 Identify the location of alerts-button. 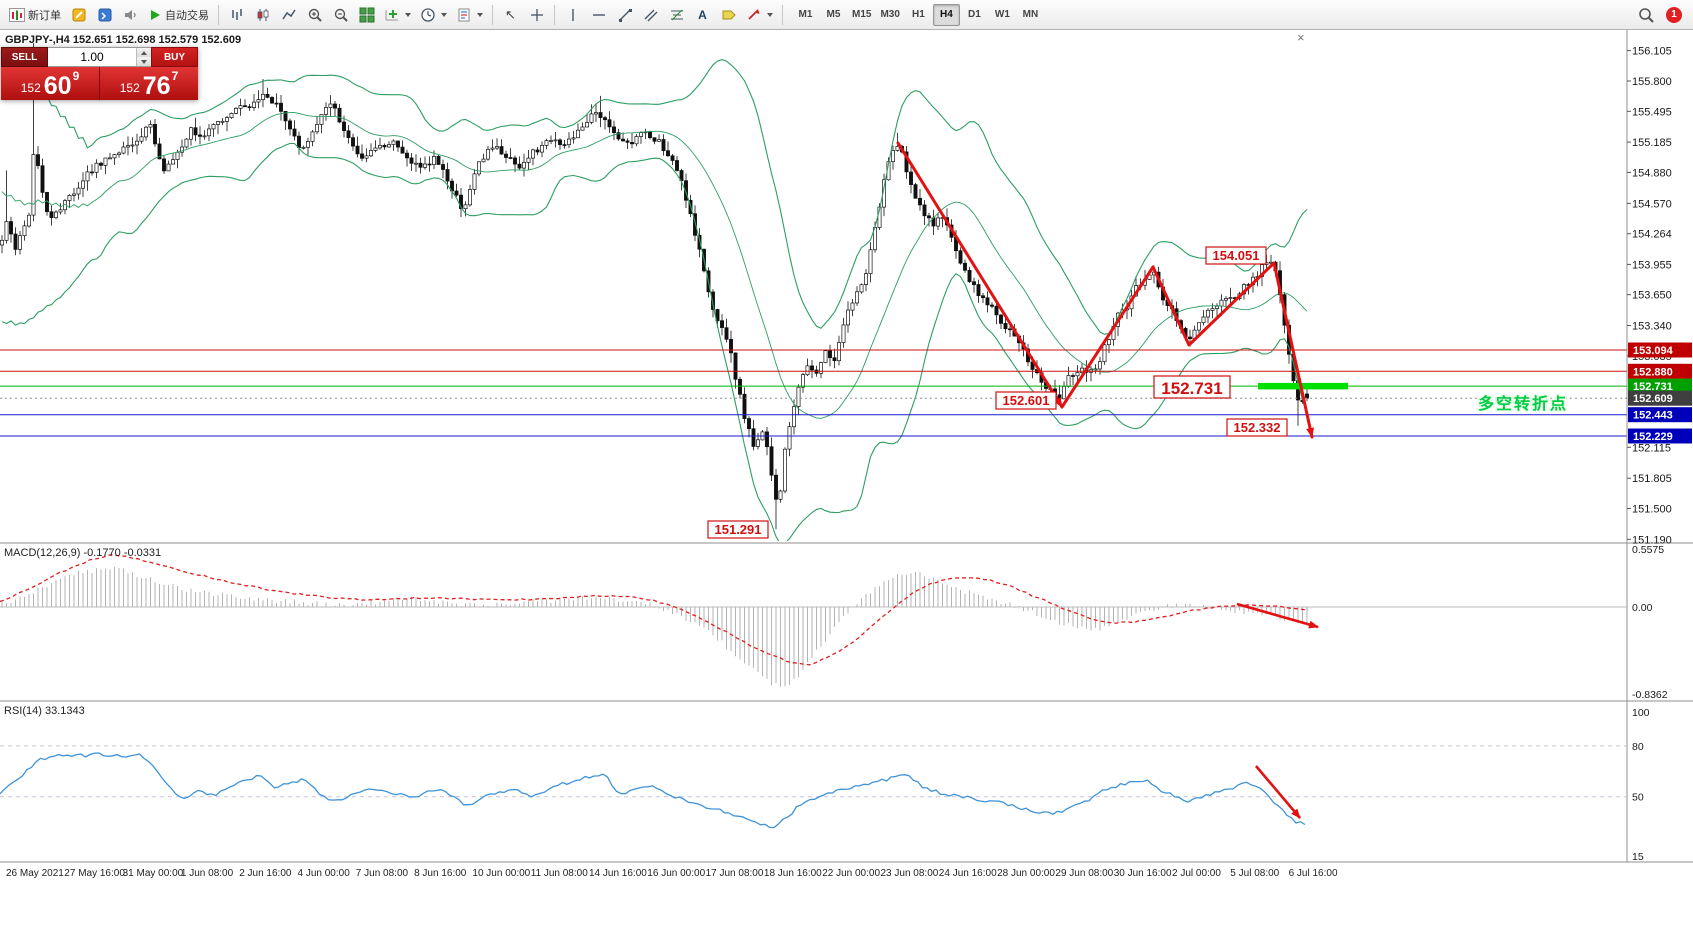
(130, 15).